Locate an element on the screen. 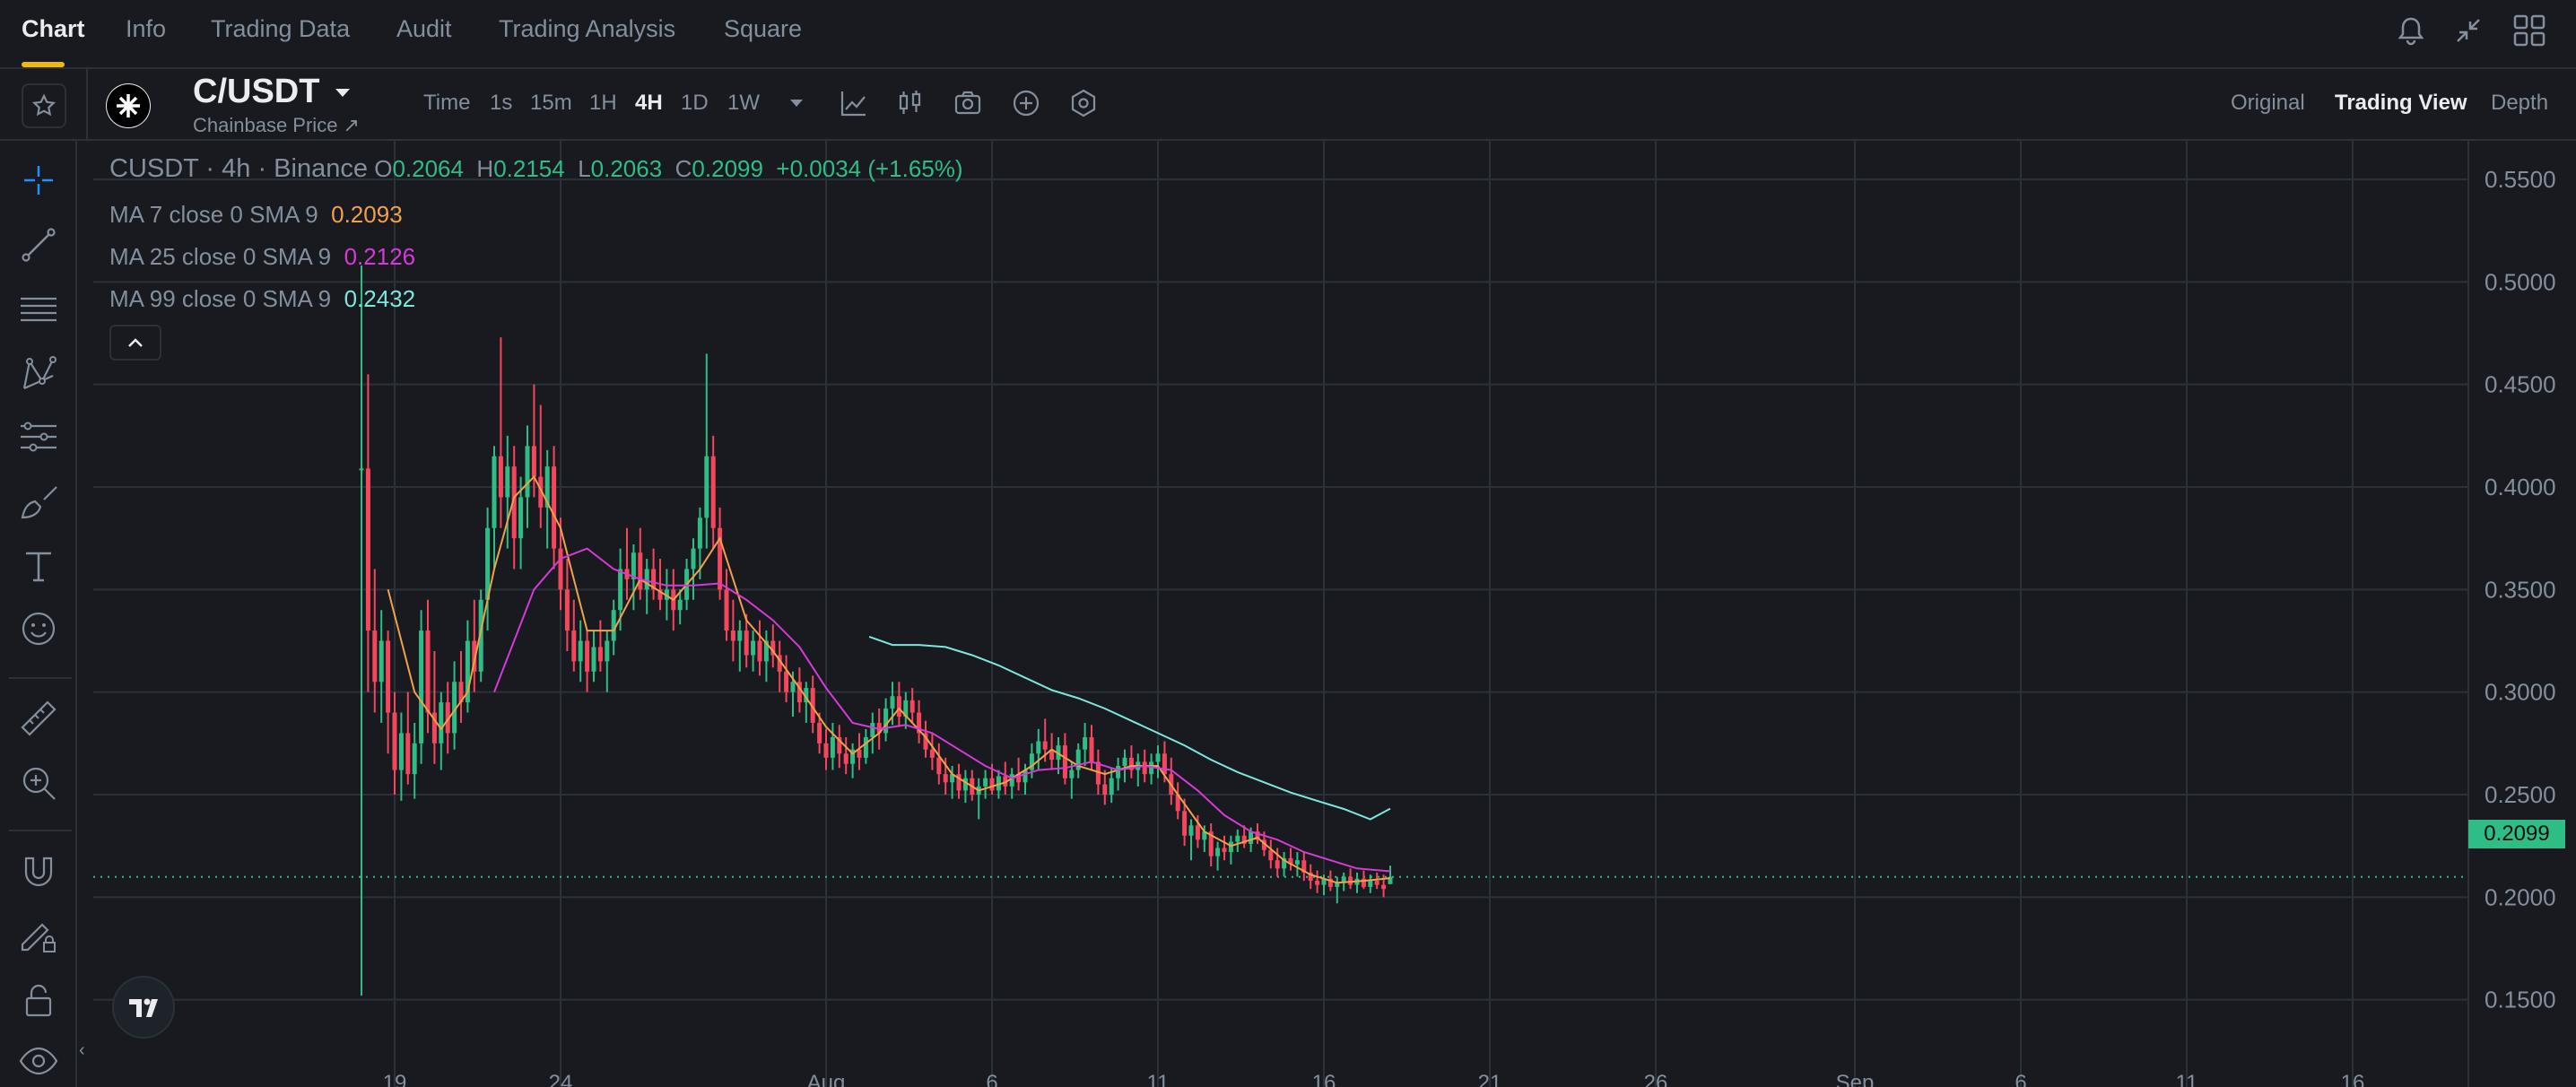  active-tab-indicator is located at coordinates (43, 64).